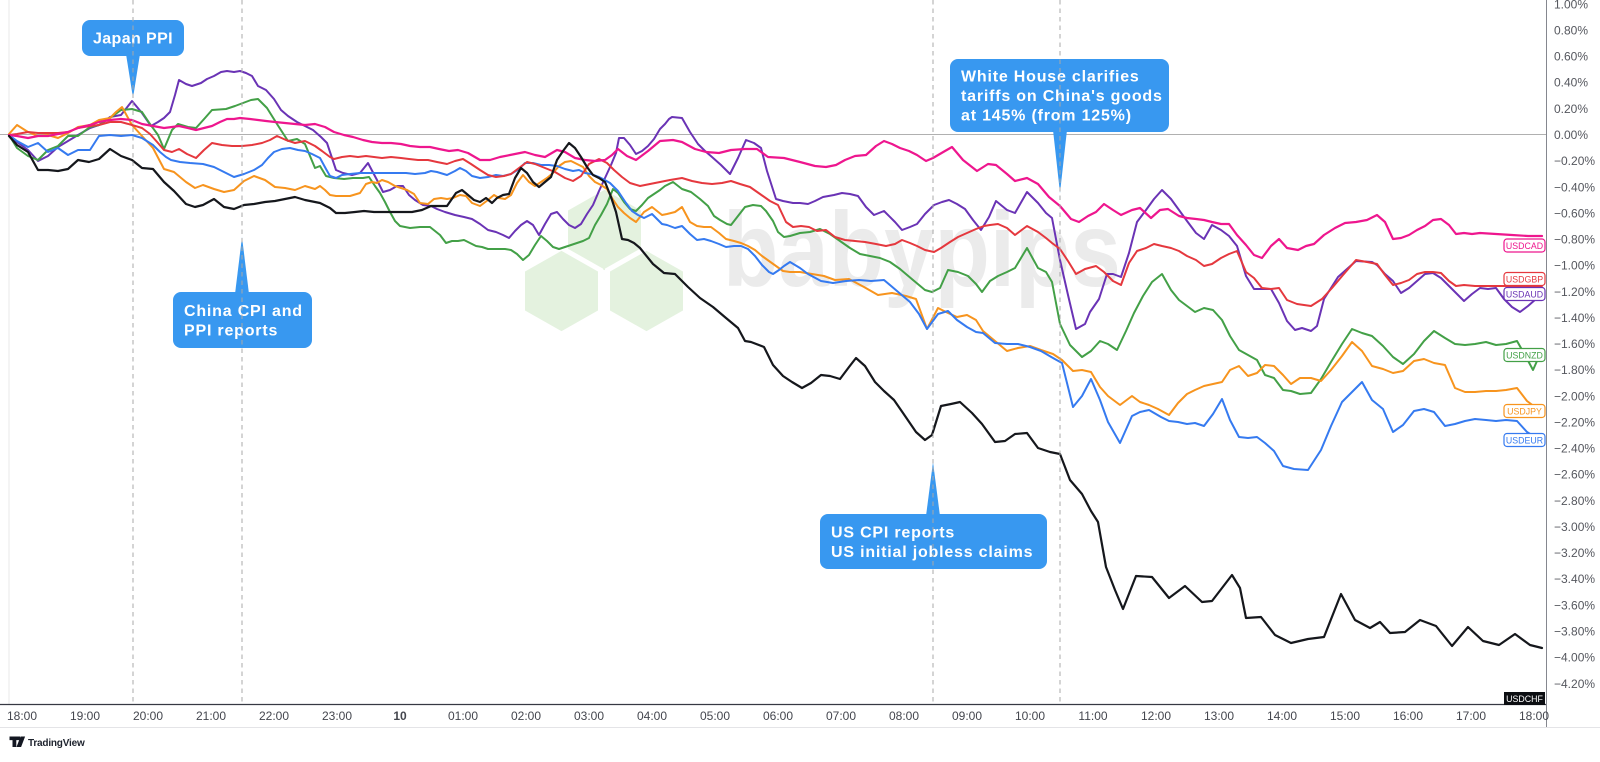 This screenshot has width=1600, height=762. Describe the element at coordinates (243, 311) in the screenshot. I see `svg-text: China CPI and` at that location.